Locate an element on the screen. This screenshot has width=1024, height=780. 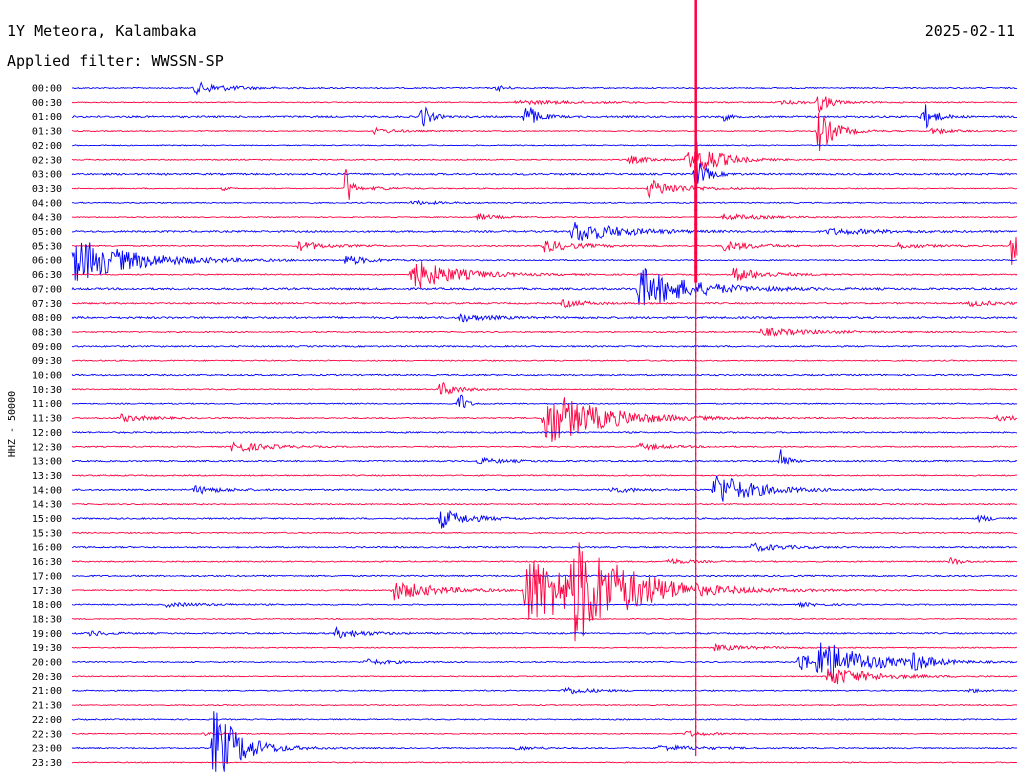
time-label: 12:00 is located at coordinates (47, 433).